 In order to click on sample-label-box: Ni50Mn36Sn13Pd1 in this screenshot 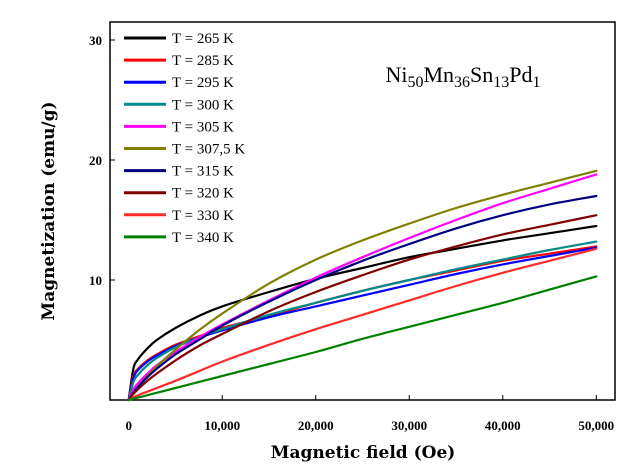, I will do `click(463, 73)`.